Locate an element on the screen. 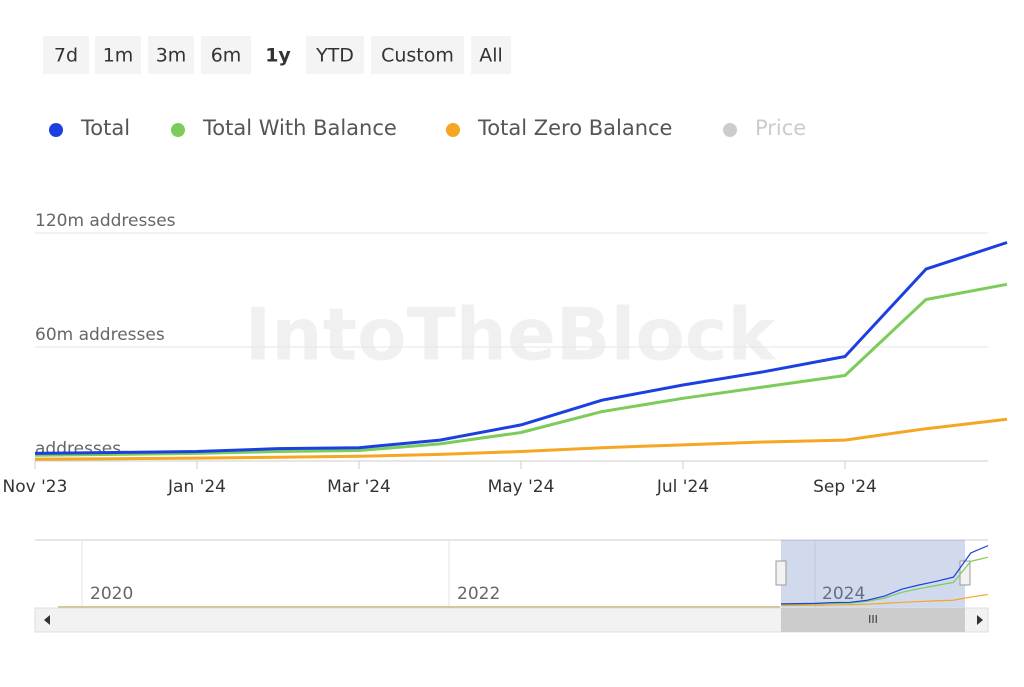 The height and width of the screenshot is (687, 1024). x-tick-label: Sep '24 is located at coordinates (845, 487).